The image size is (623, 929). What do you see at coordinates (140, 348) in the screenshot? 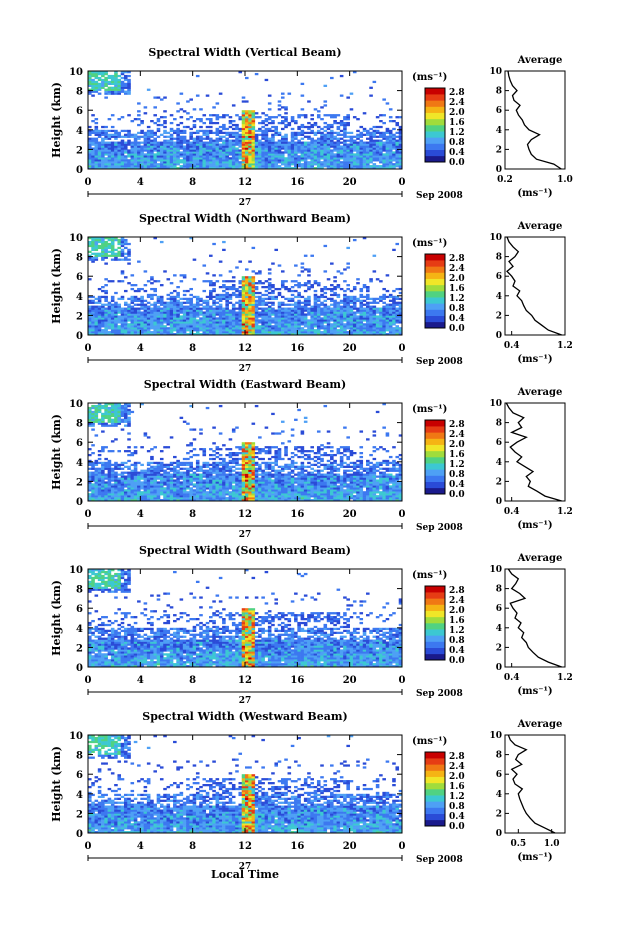
I see `x-tick-label: 4` at bounding box center [140, 348].